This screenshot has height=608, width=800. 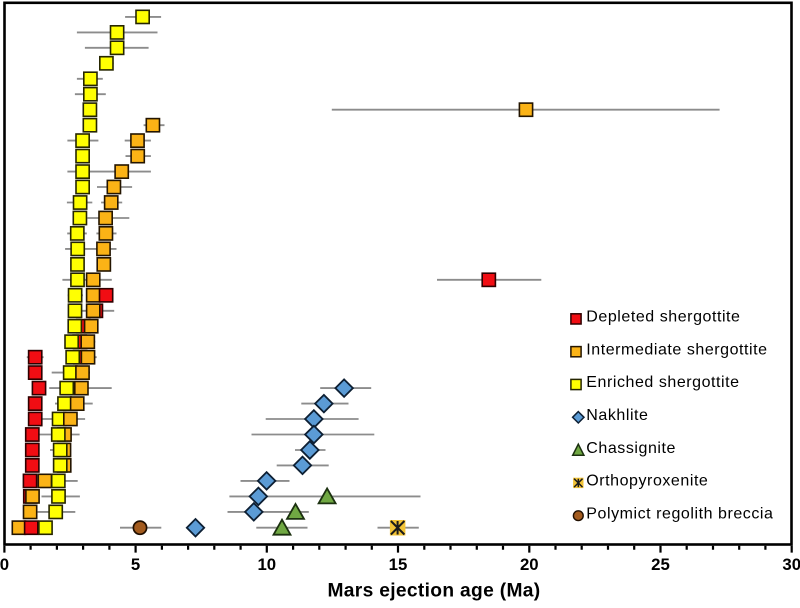 I want to click on svg-text: 30, so click(x=791, y=564).